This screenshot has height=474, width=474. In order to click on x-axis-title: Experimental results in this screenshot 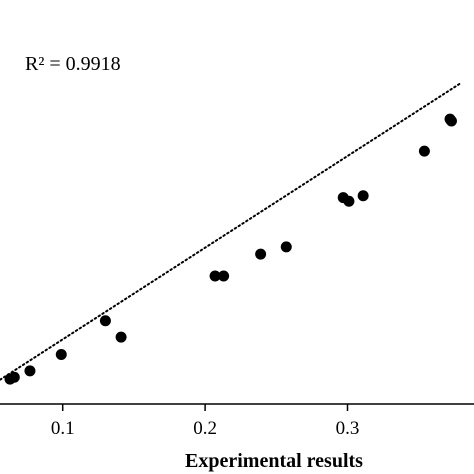, I will do `click(274, 461)`.